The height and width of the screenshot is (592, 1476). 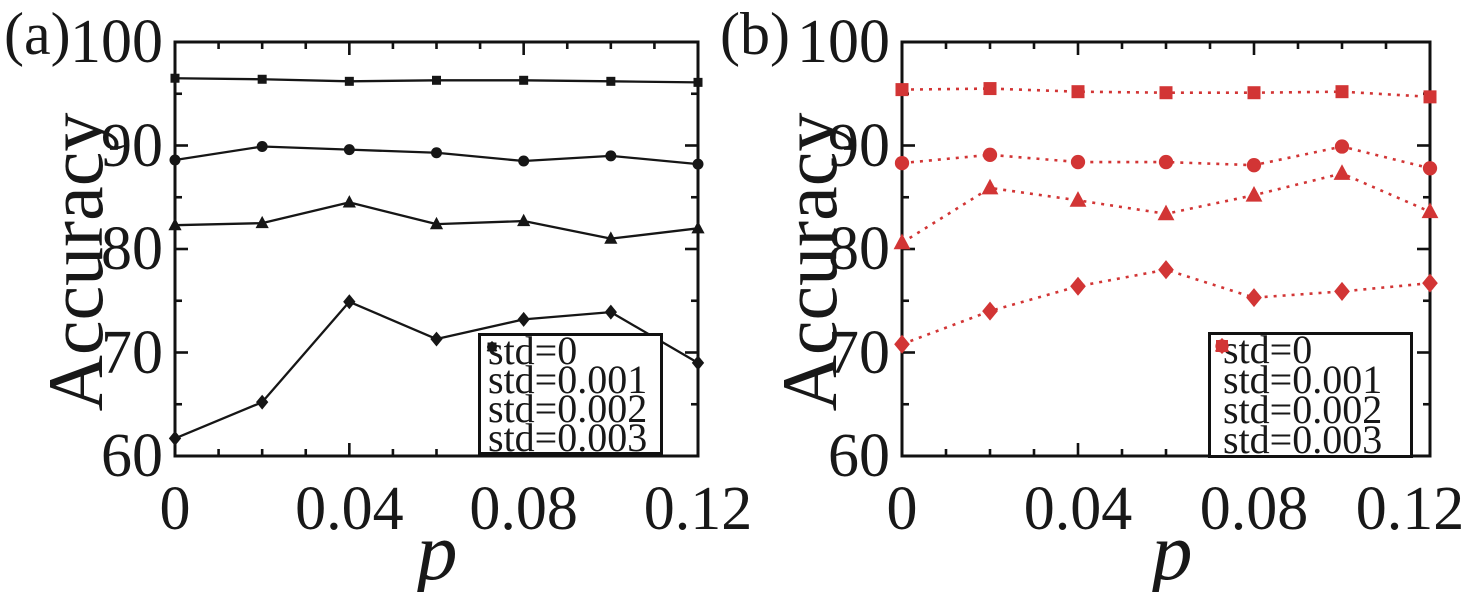 I want to click on panel-b-x-tick-label: 0.04, so click(x=1078, y=509).